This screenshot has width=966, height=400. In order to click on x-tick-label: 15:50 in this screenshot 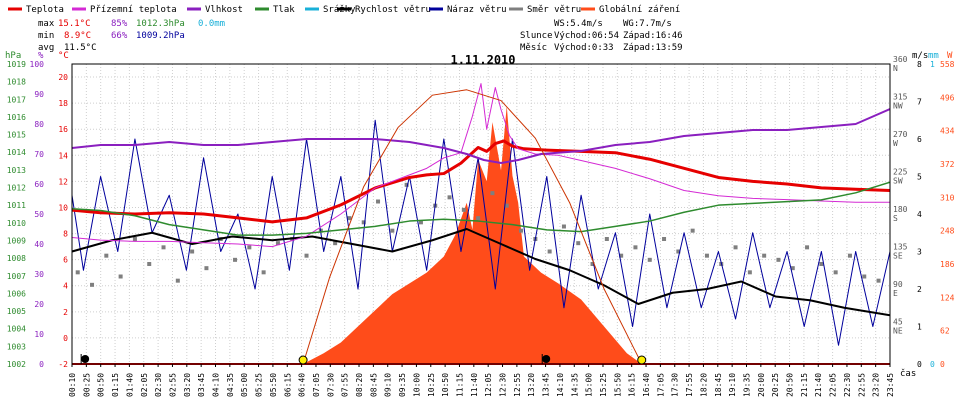, I will do `click(617, 385)`.